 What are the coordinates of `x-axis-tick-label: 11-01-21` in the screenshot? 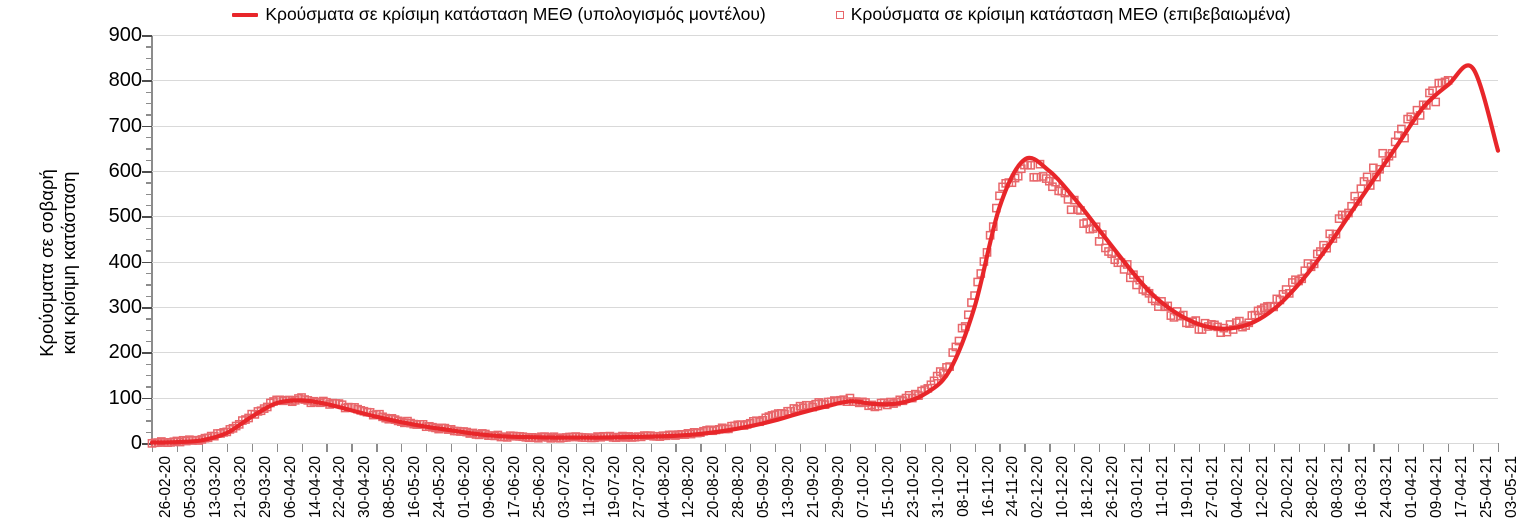 It's located at (1163, 486).